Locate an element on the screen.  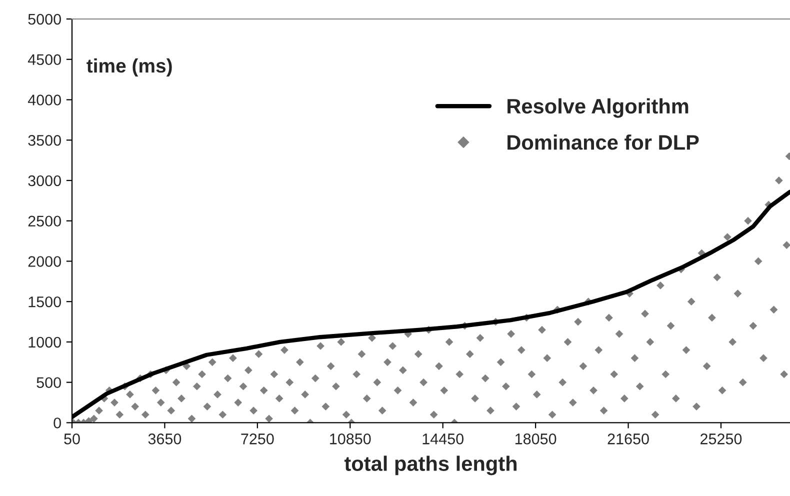
y-tick-label: 4500 is located at coordinates (44, 60).